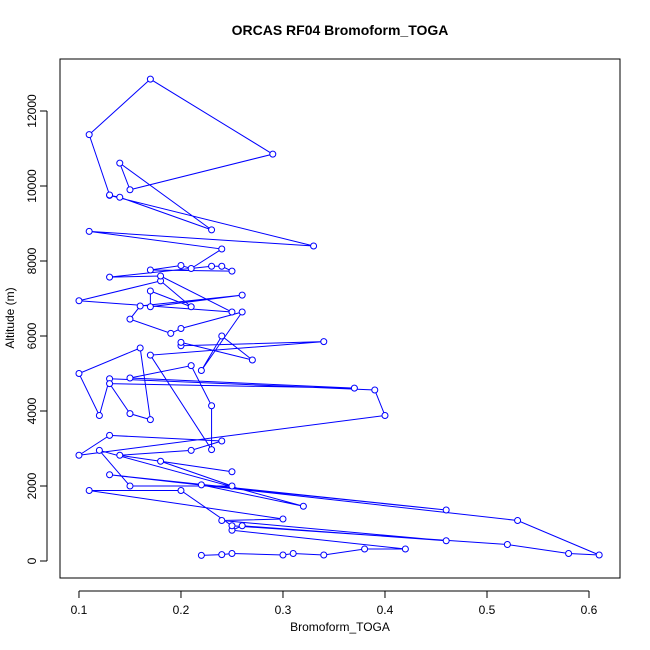 This screenshot has width=650, height=650. I want to click on x-axis-title: Bromoform_TOGA, so click(340, 627).